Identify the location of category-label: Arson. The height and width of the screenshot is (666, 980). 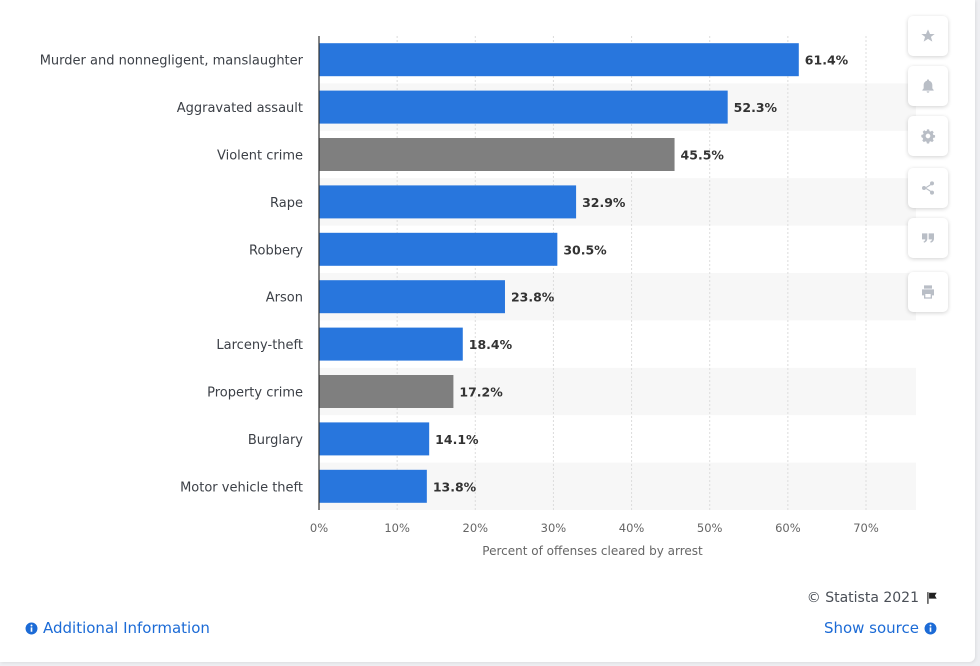
(284, 298).